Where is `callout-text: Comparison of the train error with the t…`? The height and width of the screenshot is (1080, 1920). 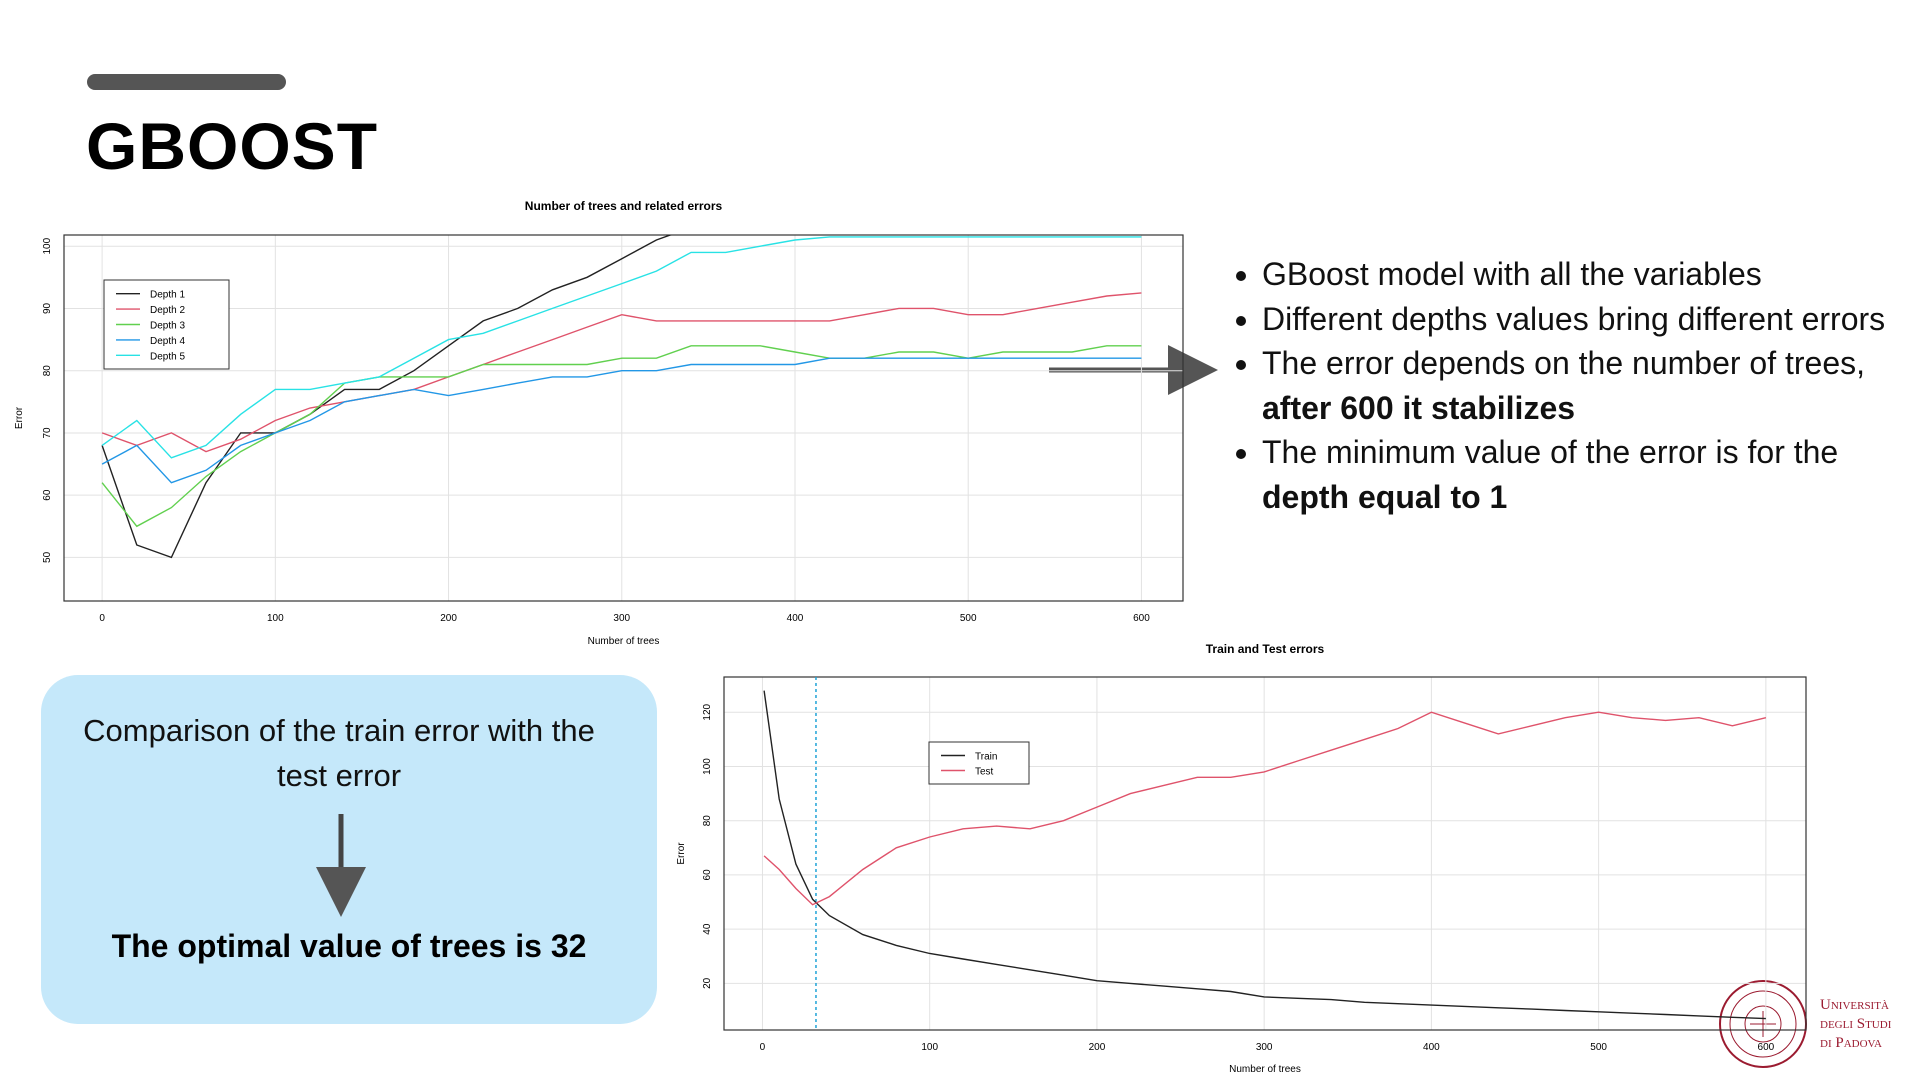 callout-text: Comparison of the train error with the t… is located at coordinates (339, 753).